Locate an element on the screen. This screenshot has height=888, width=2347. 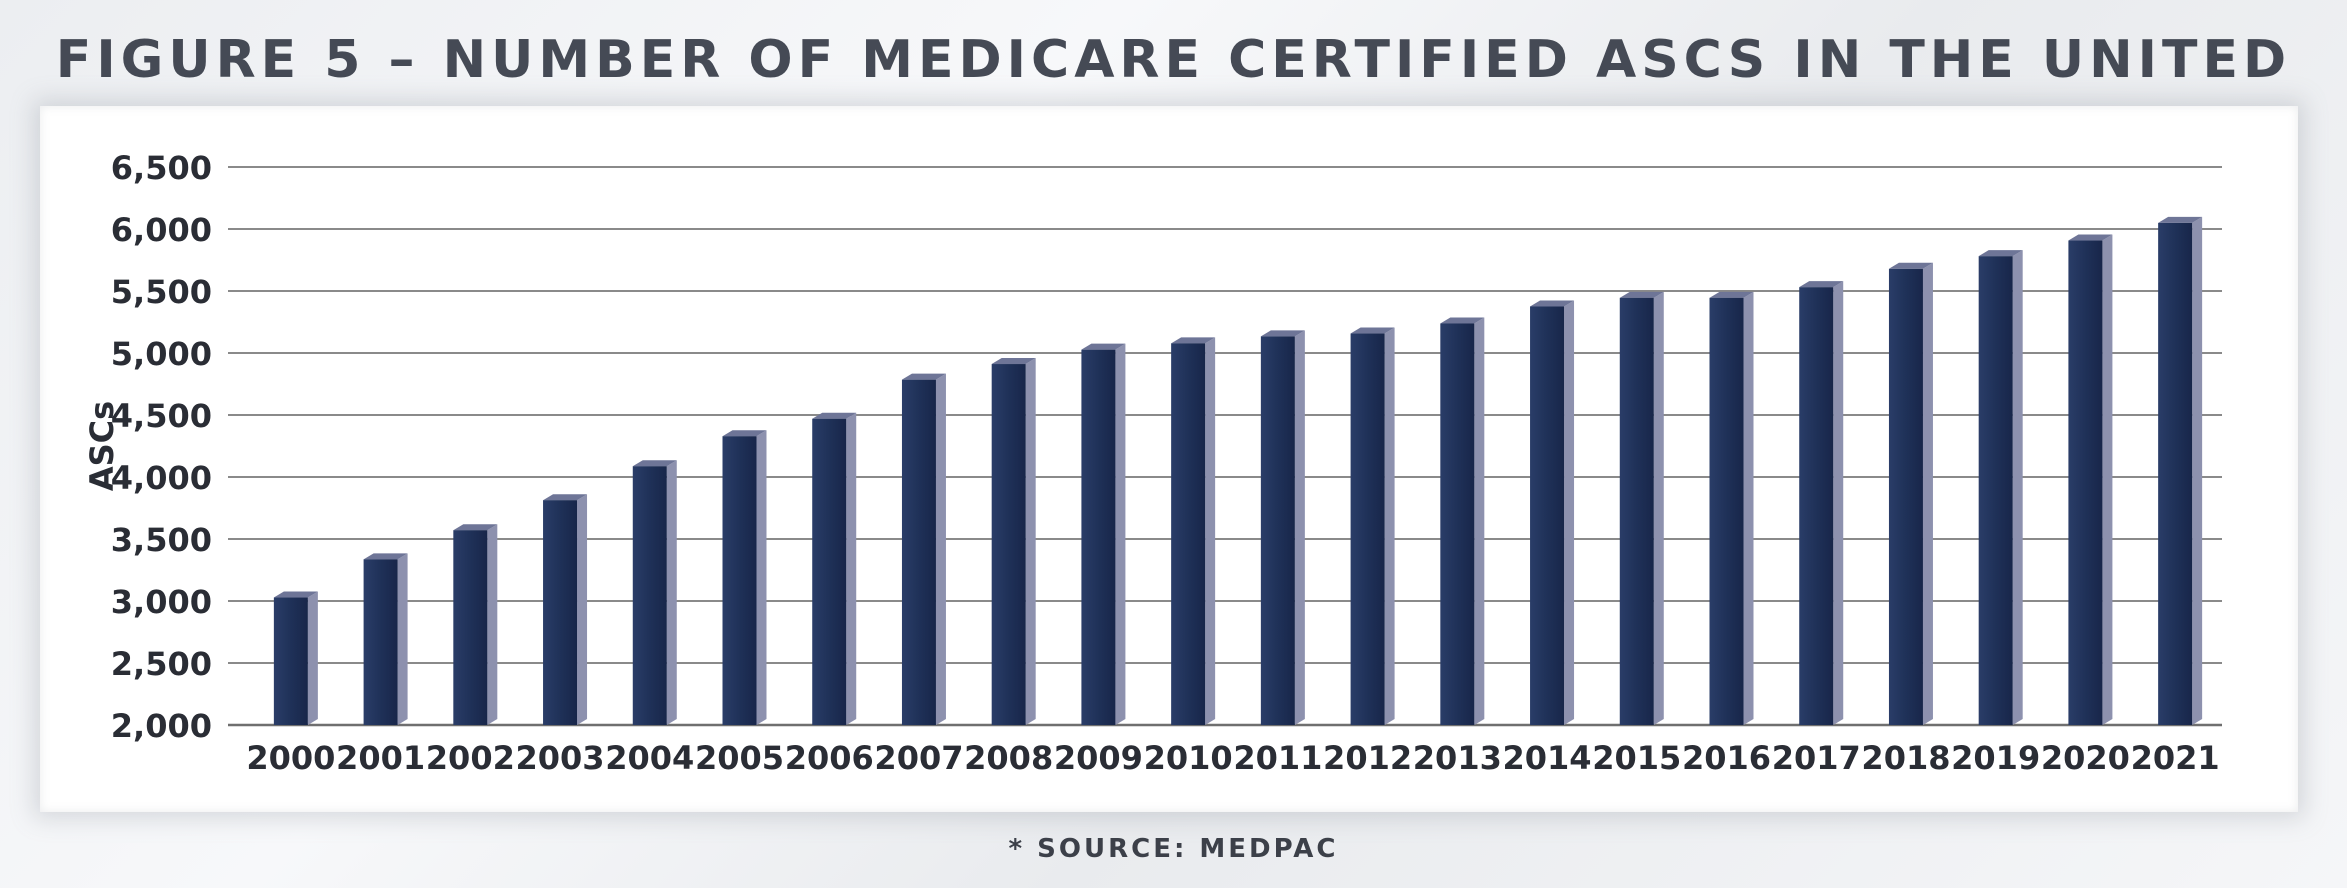
y-tick-label: 5,500 is located at coordinates (161, 292).